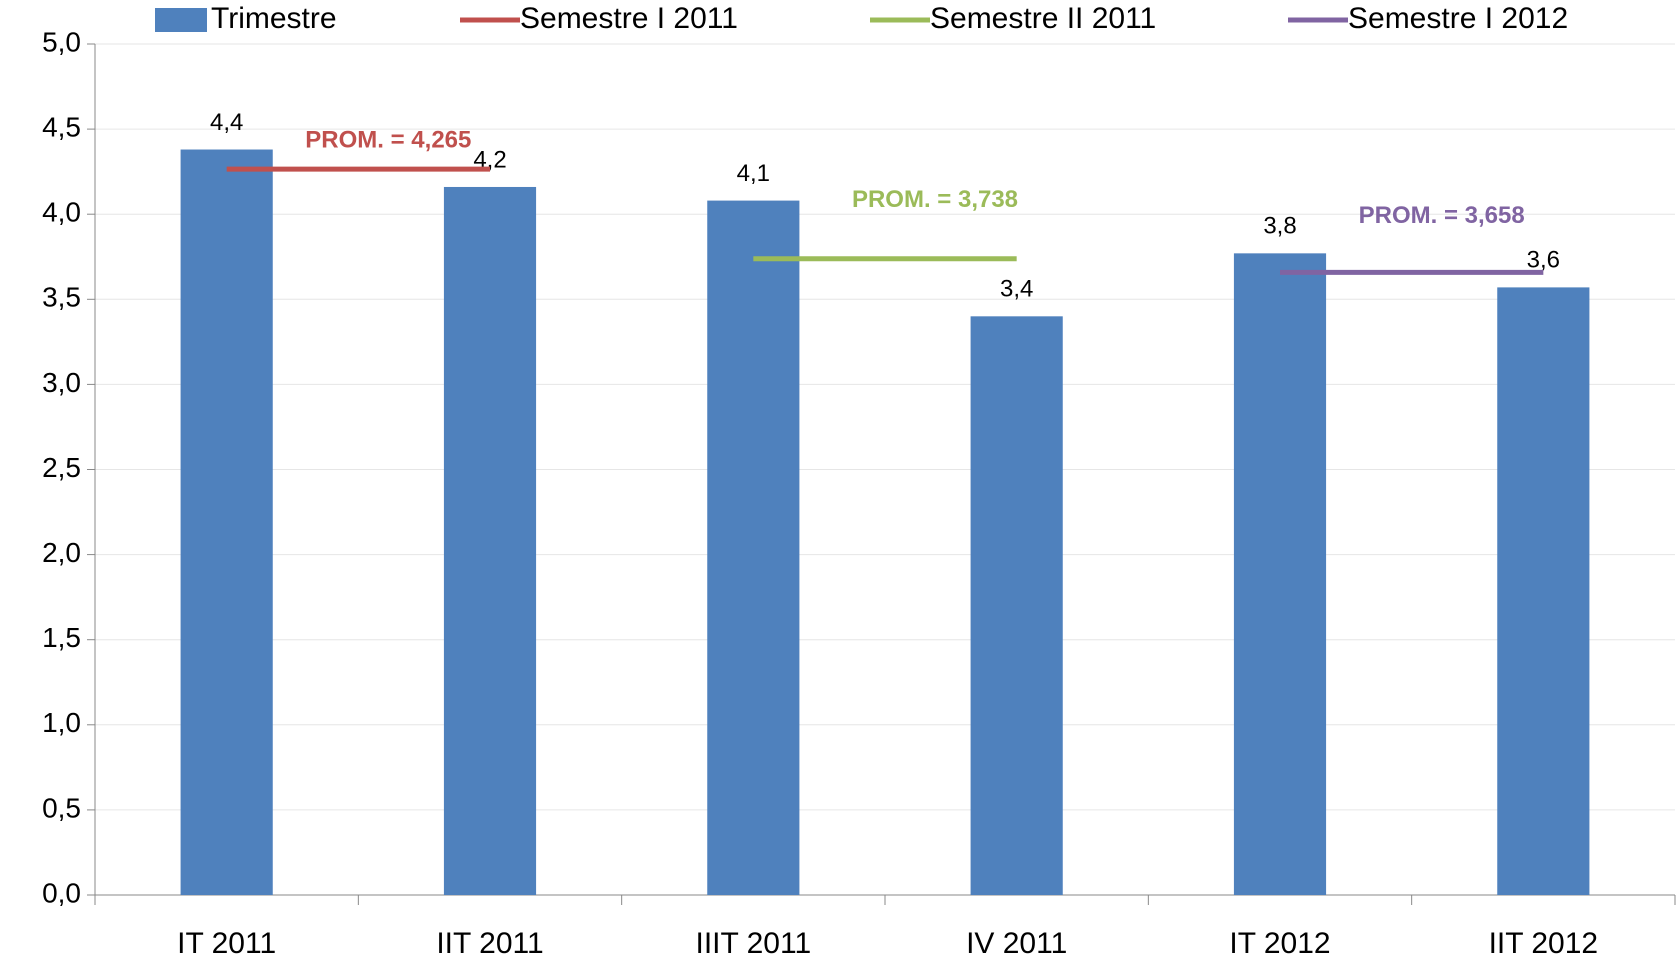 This screenshot has width=1680, height=964. What do you see at coordinates (61, 807) in the screenshot?
I see `y-tick-label: 0,5` at bounding box center [61, 807].